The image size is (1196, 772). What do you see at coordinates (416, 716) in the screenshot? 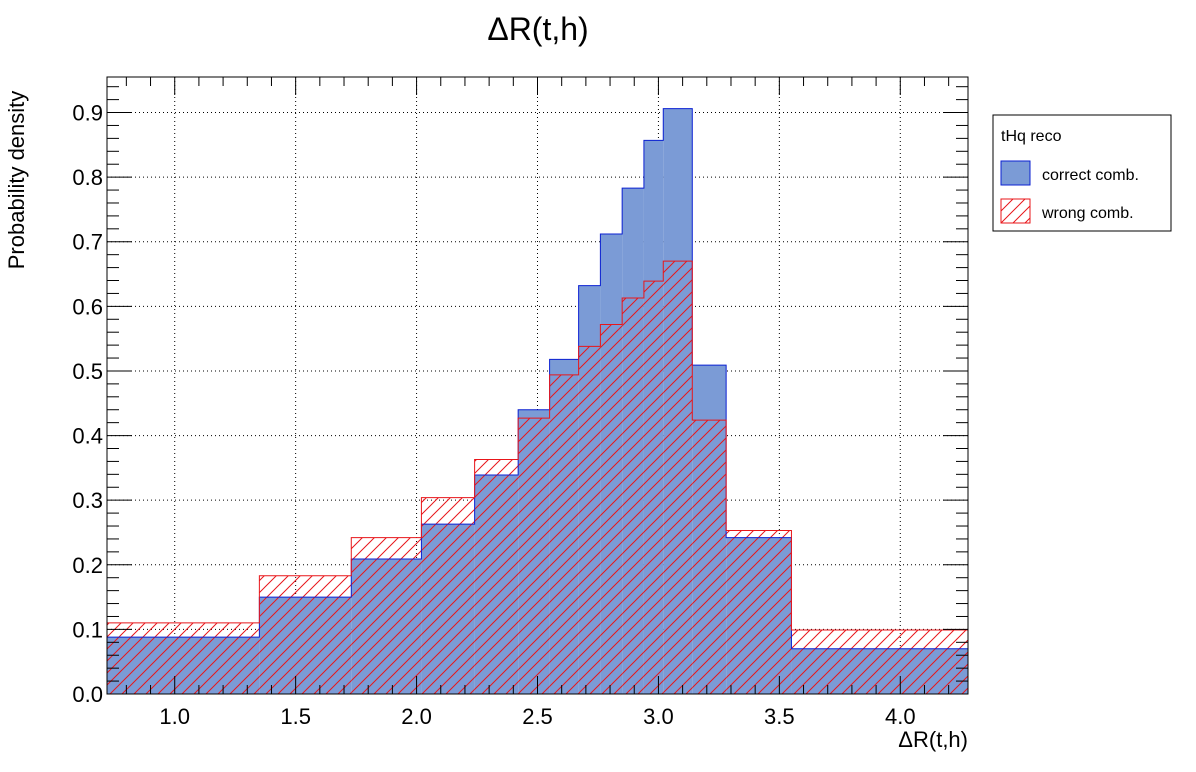
I see `x-tick-label: 2.0` at bounding box center [416, 716].